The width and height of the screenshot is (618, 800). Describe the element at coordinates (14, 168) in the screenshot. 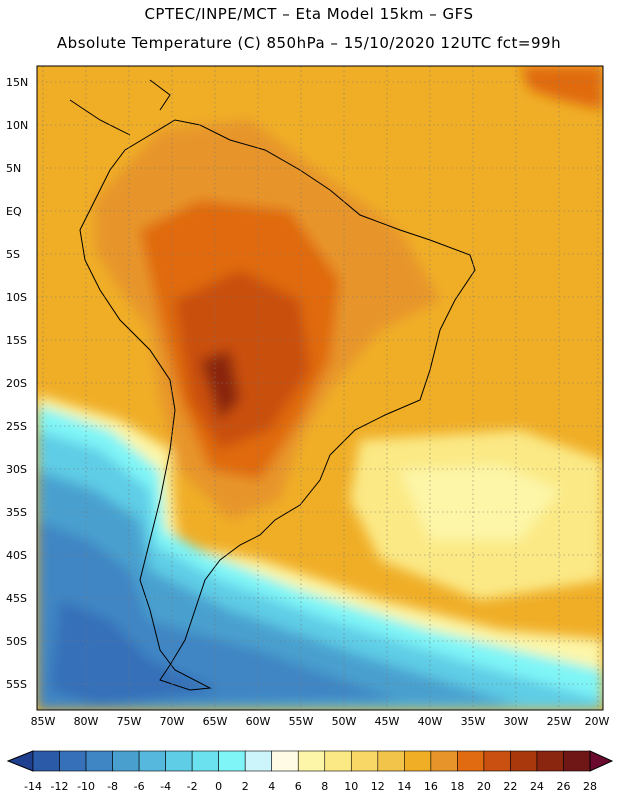

I see `latitude-label: 5N` at that location.